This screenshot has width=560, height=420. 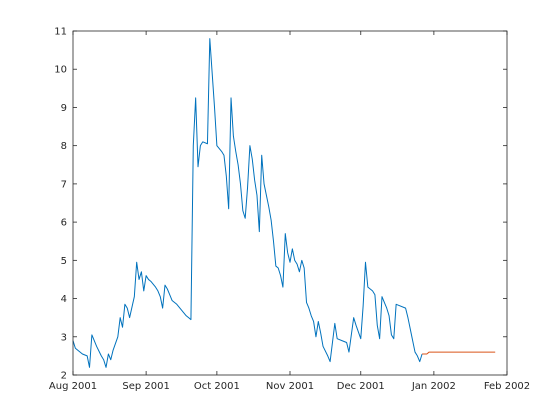 What do you see at coordinates (507, 386) in the screenshot?
I see `x-tick-label: Feb 2002` at bounding box center [507, 386].